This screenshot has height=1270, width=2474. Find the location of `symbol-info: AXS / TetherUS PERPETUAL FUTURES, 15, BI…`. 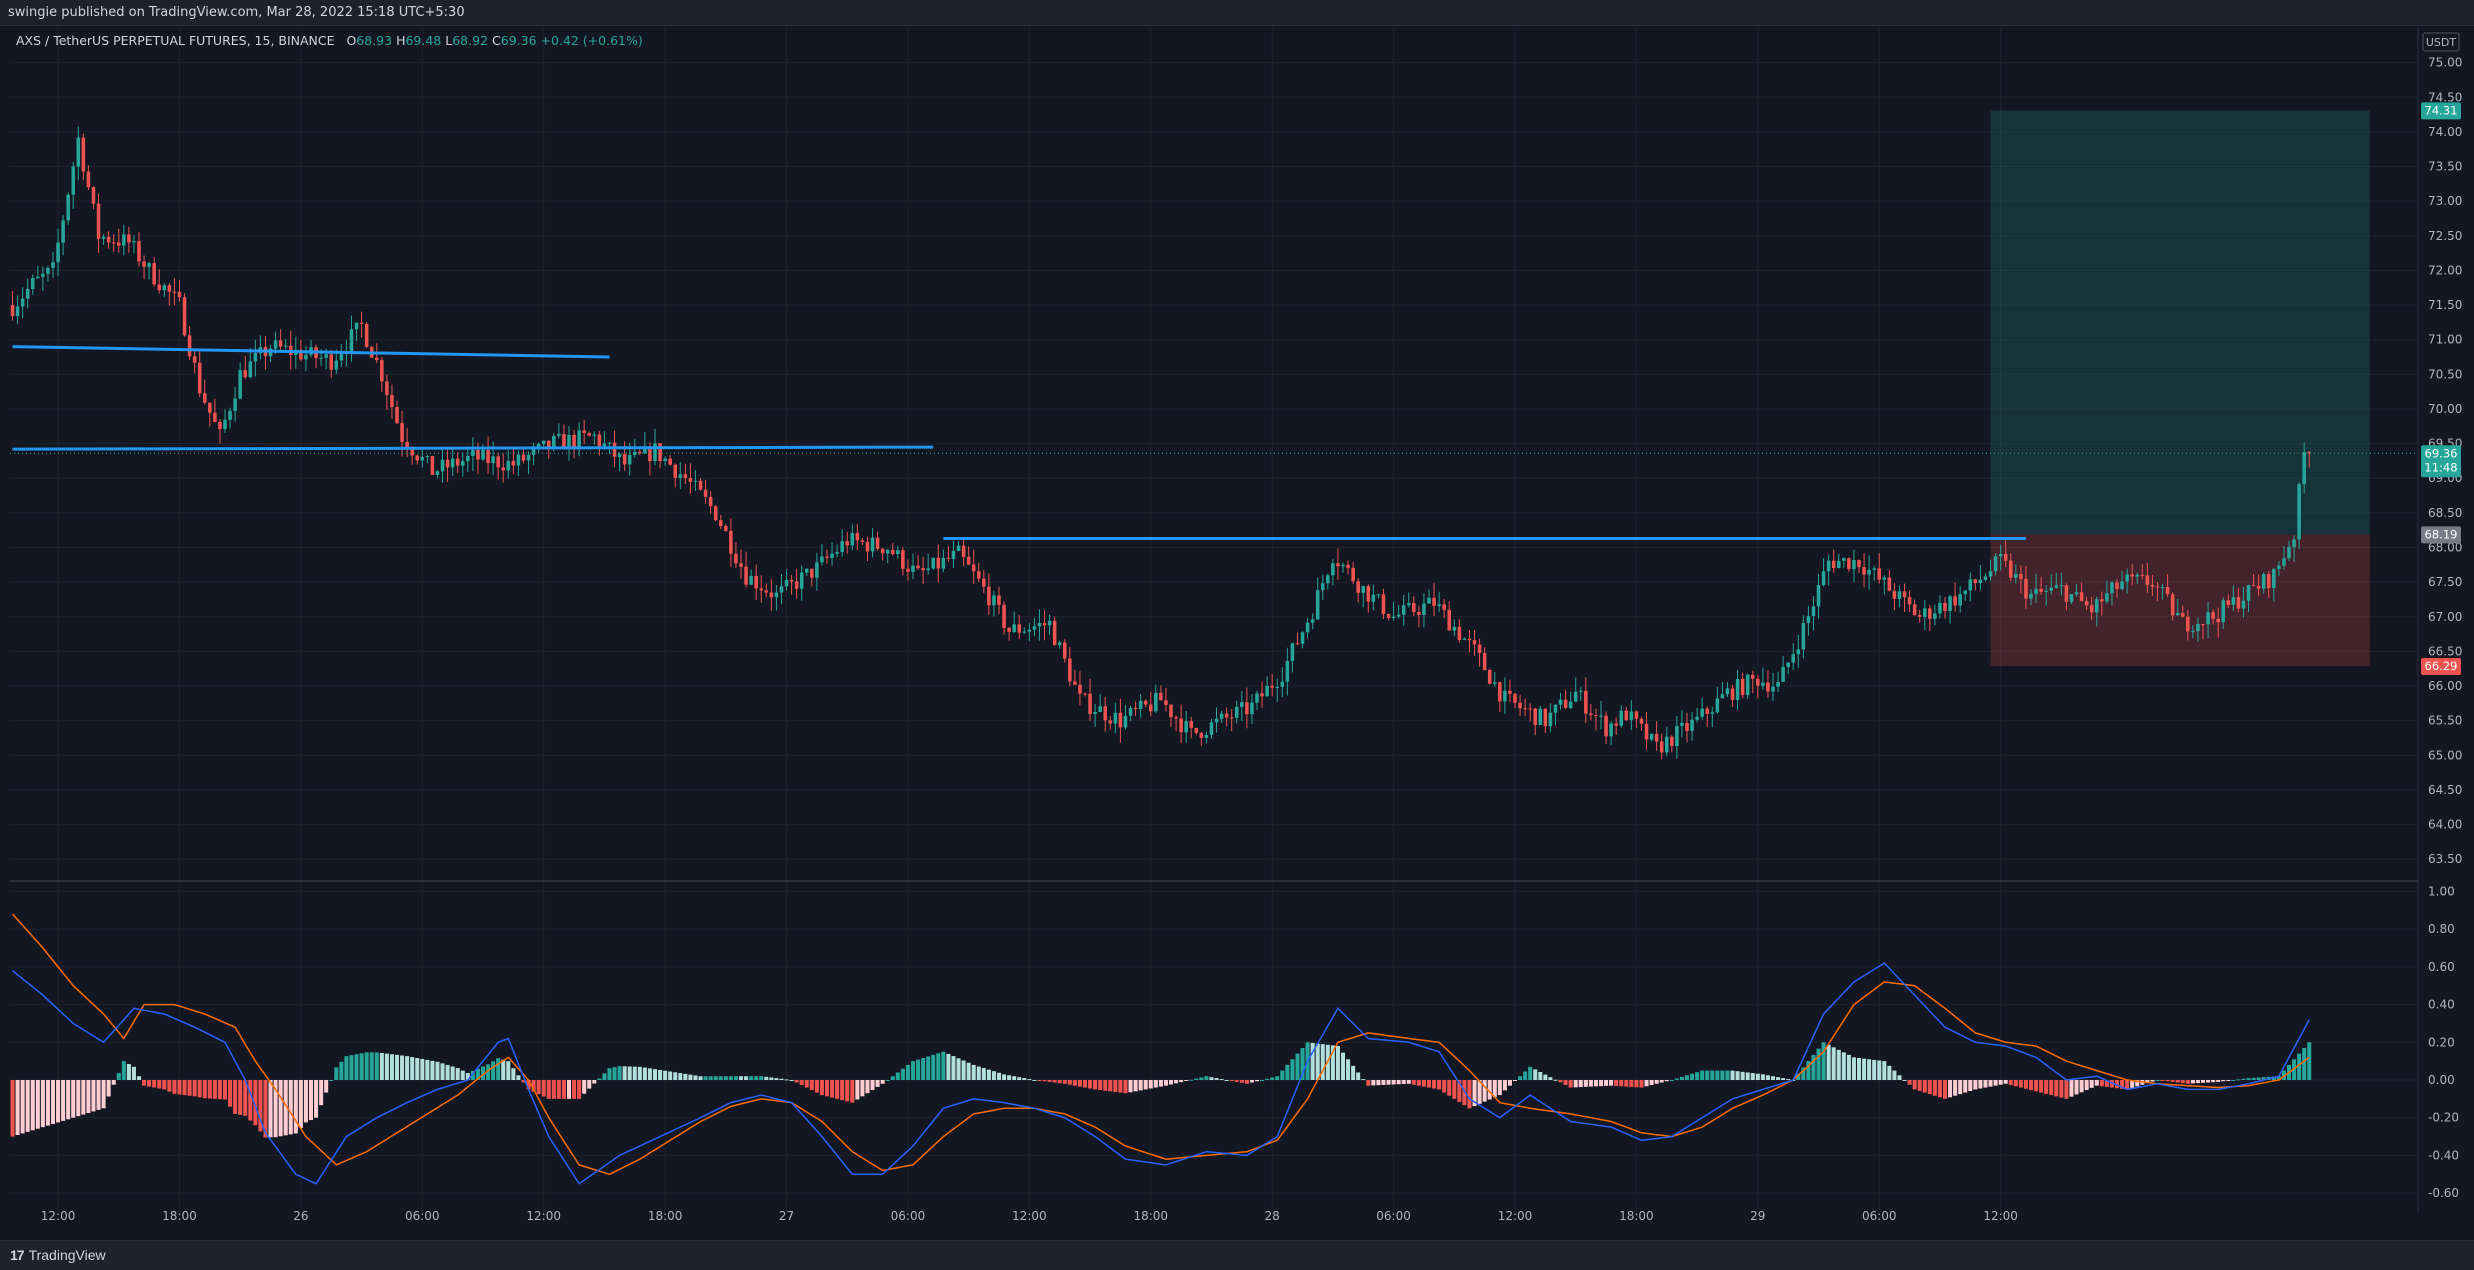

symbol-info: AXS / TetherUS PERPETUAL FUTURES, 15, BI… is located at coordinates (175, 40).